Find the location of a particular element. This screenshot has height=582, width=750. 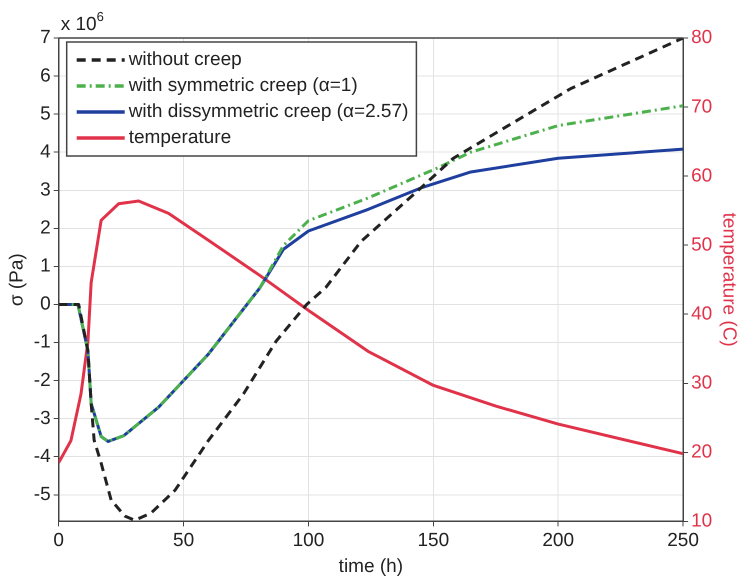

y-tick-label: 2 is located at coordinates (45, 228).